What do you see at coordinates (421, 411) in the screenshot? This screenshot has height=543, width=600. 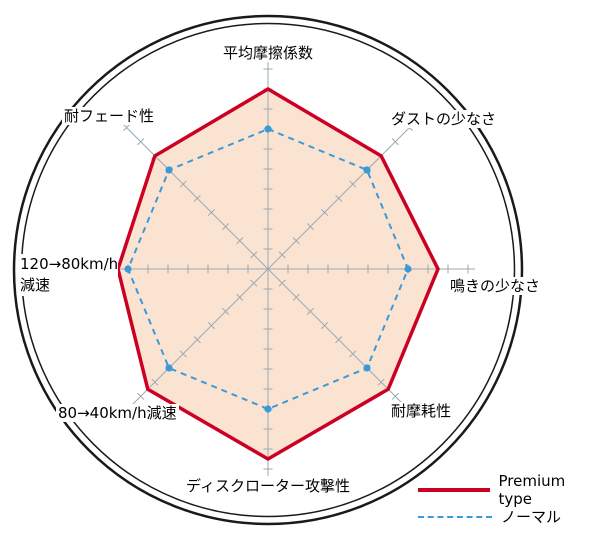 I see `axis-label-wear-resistance: 耐摩耗性` at bounding box center [421, 411].